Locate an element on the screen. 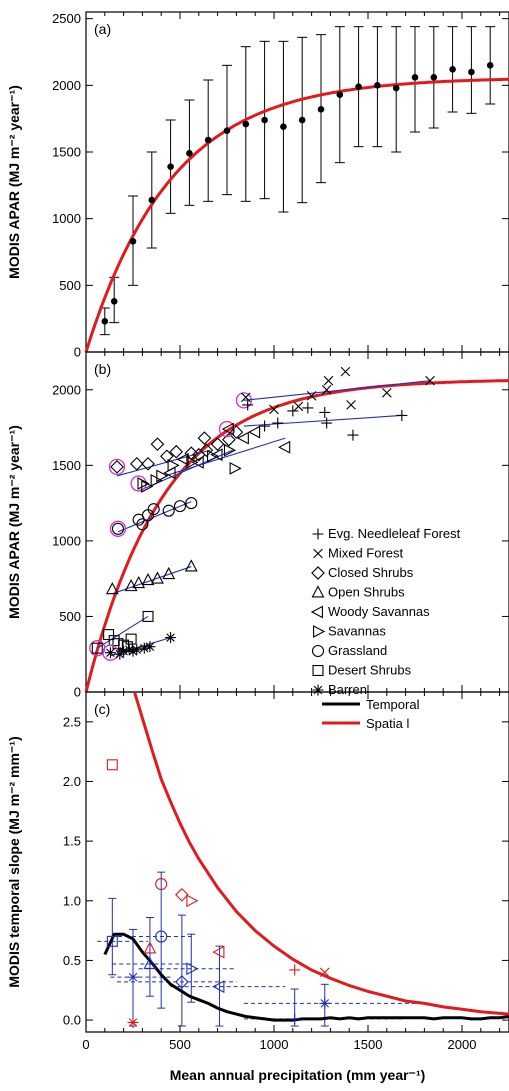 The height and width of the screenshot is (1091, 509). legend-symbol-diamond is located at coordinates (318, 573).